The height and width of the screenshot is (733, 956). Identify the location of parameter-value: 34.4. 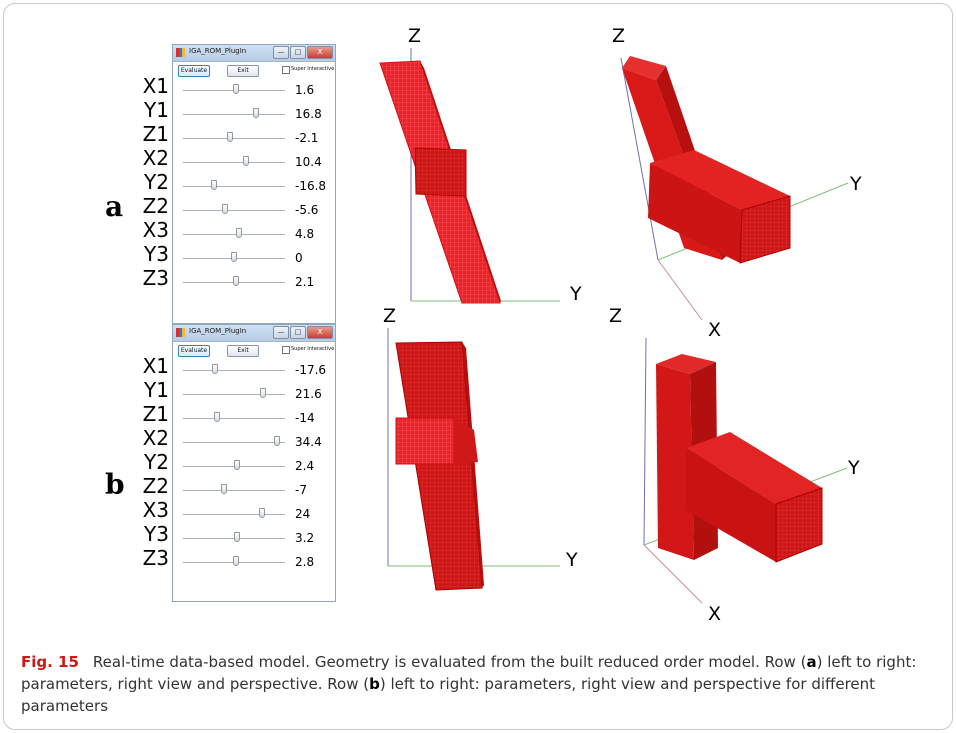
(308, 442).